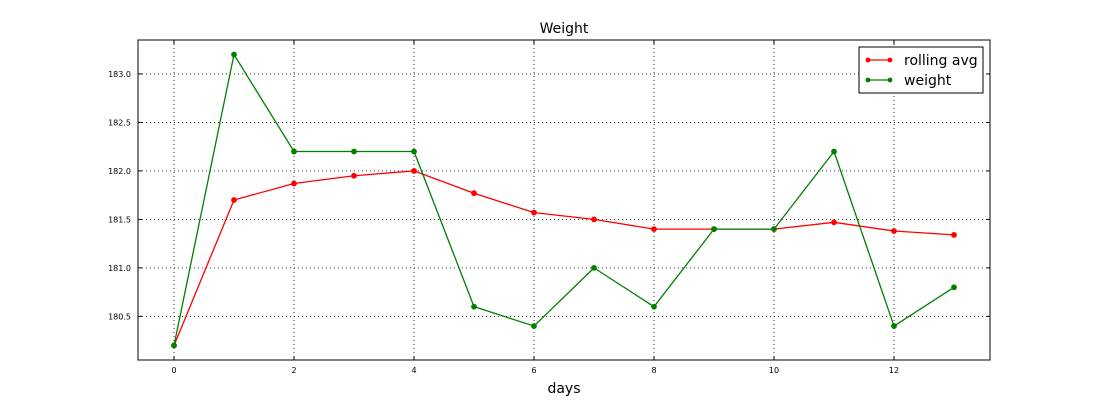 Image resolution: width=1100 pixels, height=404 pixels. Describe the element at coordinates (894, 370) in the screenshot. I see `x-tick-label: 12` at that location.